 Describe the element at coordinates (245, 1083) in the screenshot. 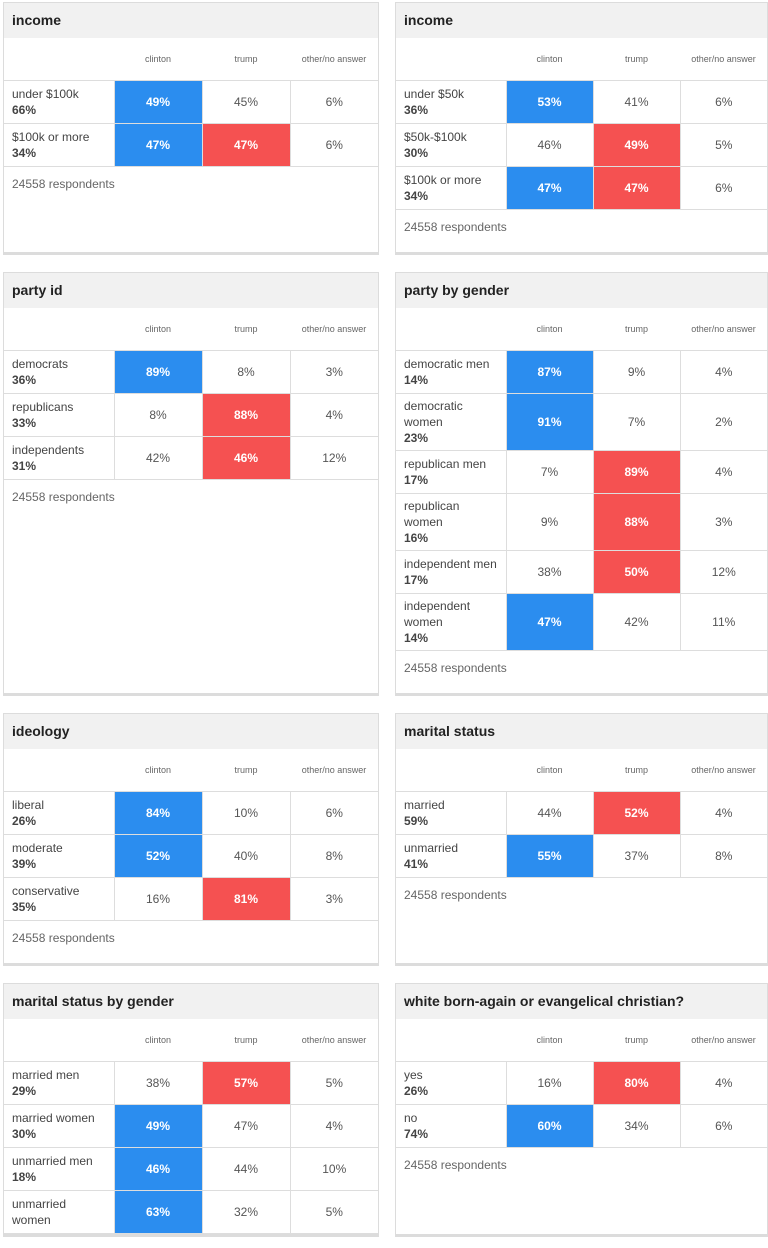

I see `colored-cell: 57%` at that location.